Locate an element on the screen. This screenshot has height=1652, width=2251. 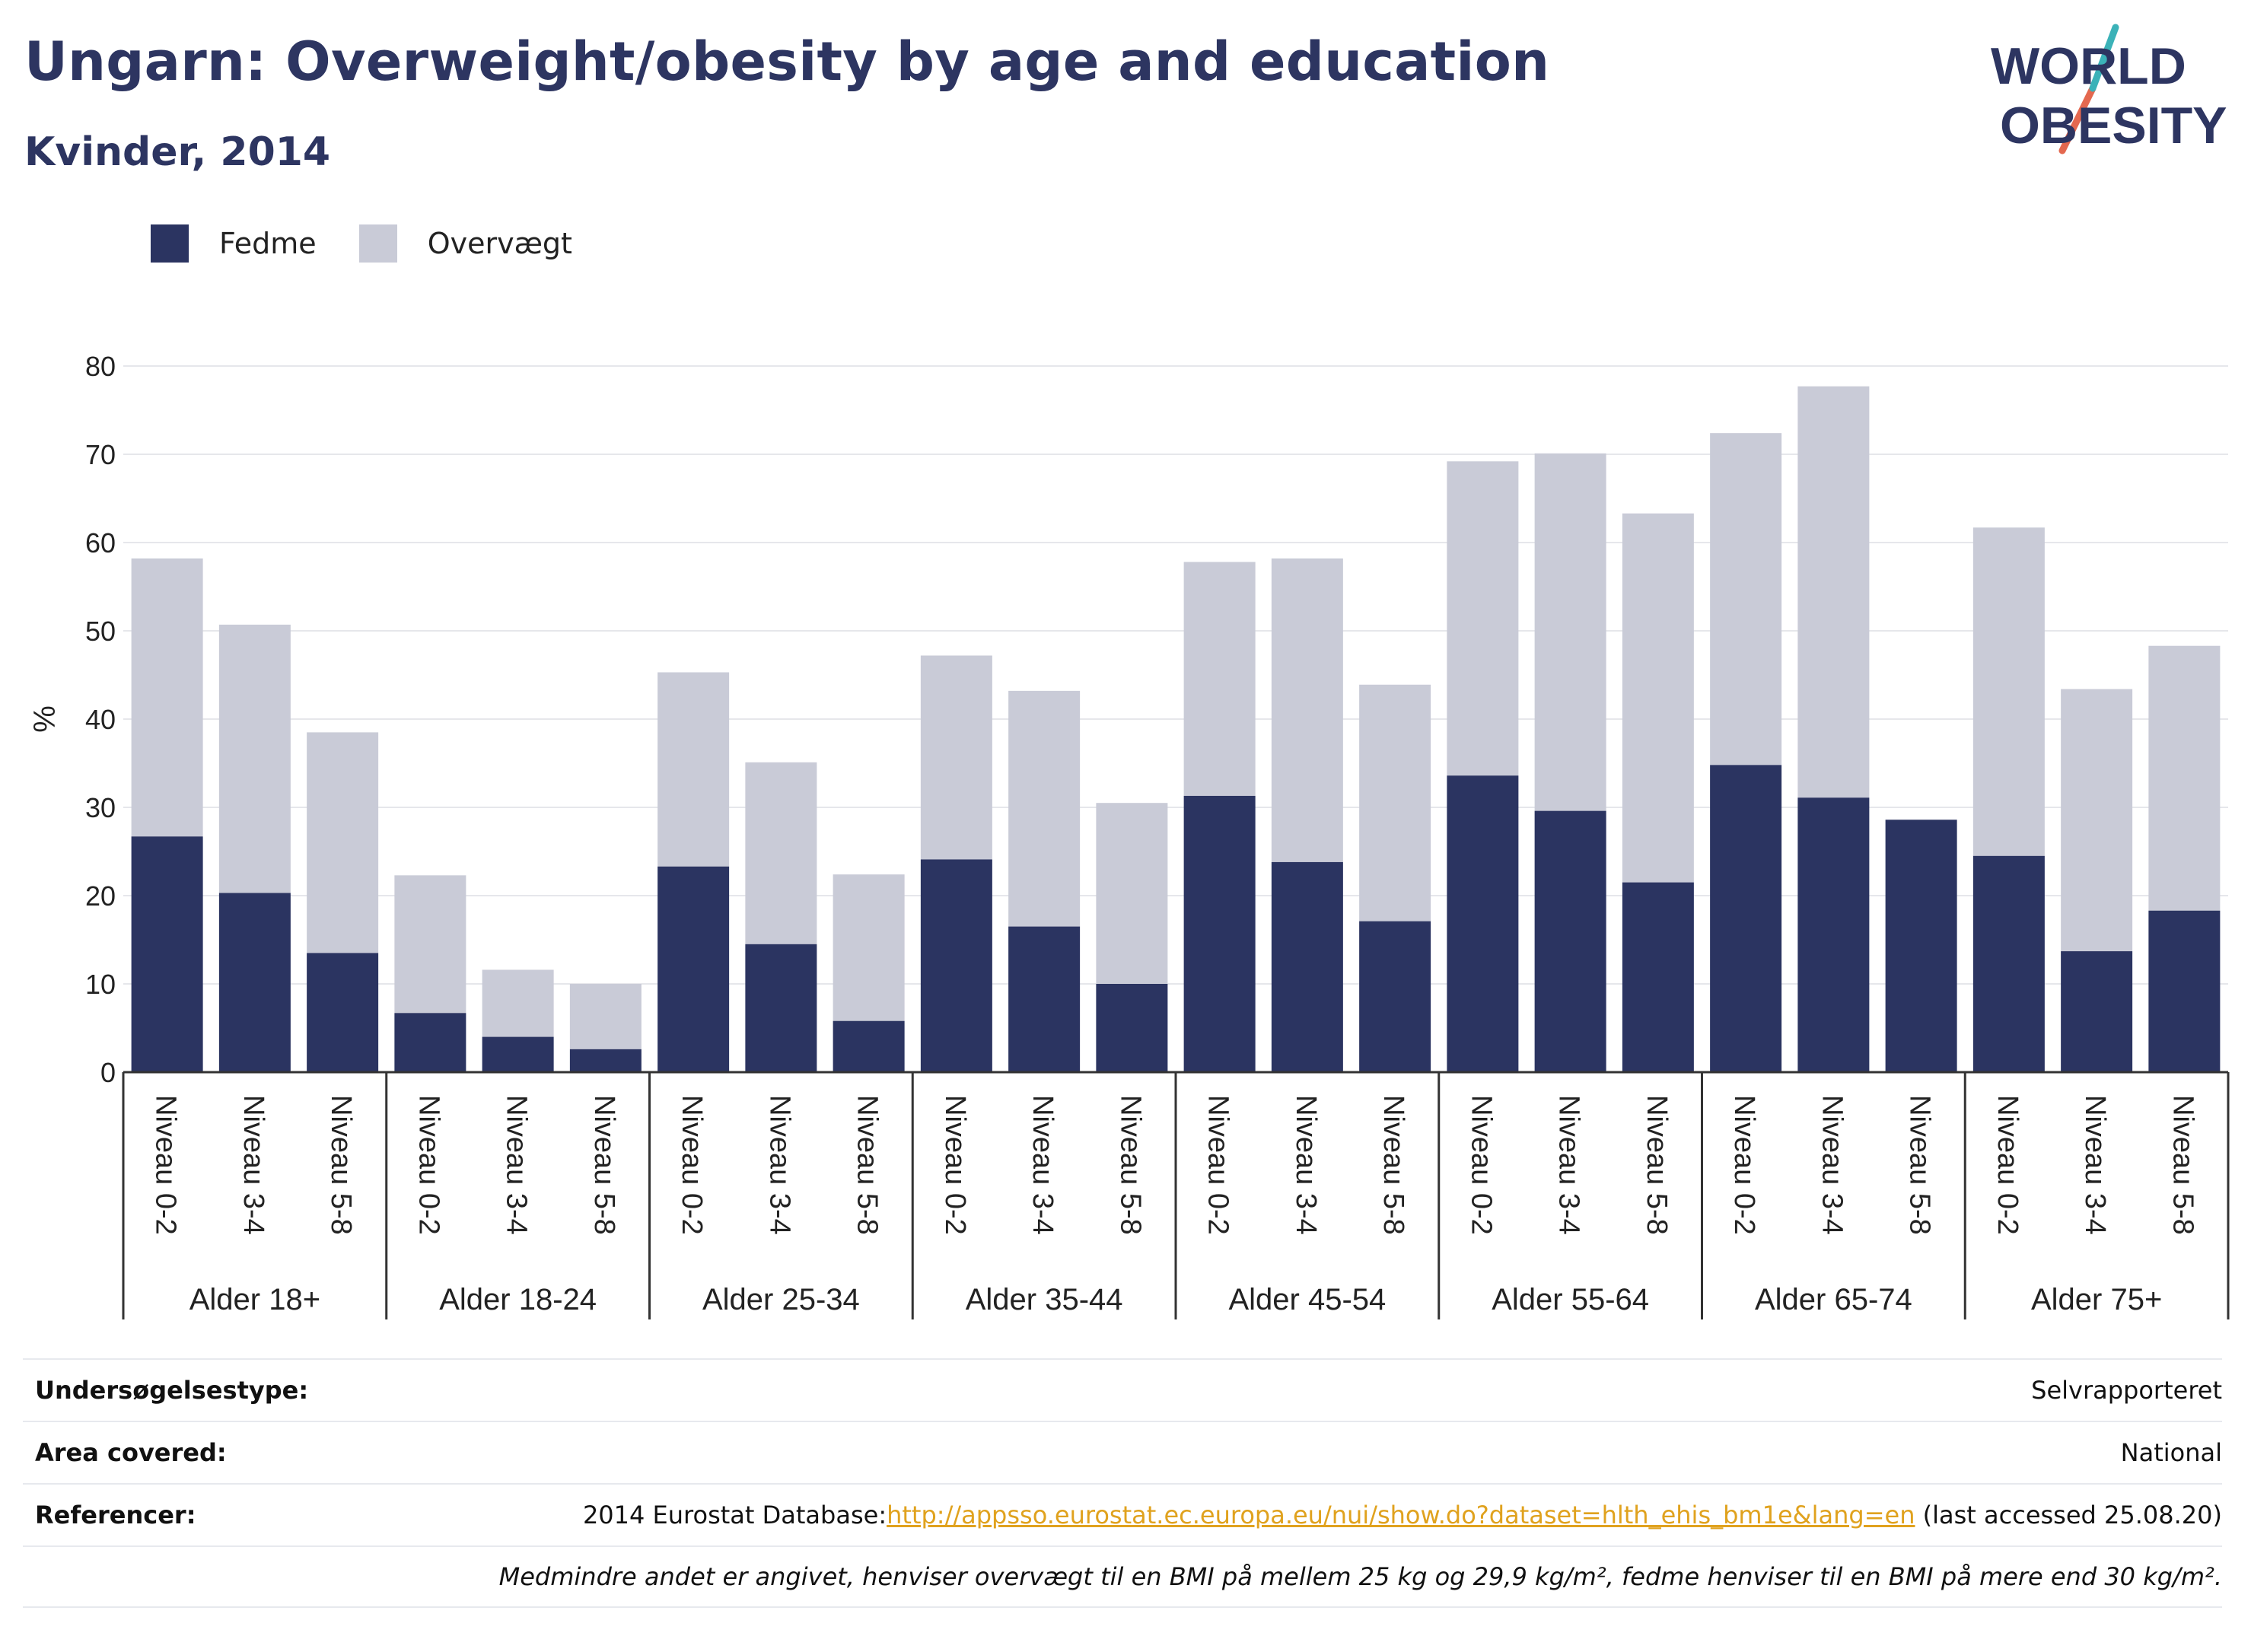
legend-item-fedme: Fedme is located at coordinates (234, 244).